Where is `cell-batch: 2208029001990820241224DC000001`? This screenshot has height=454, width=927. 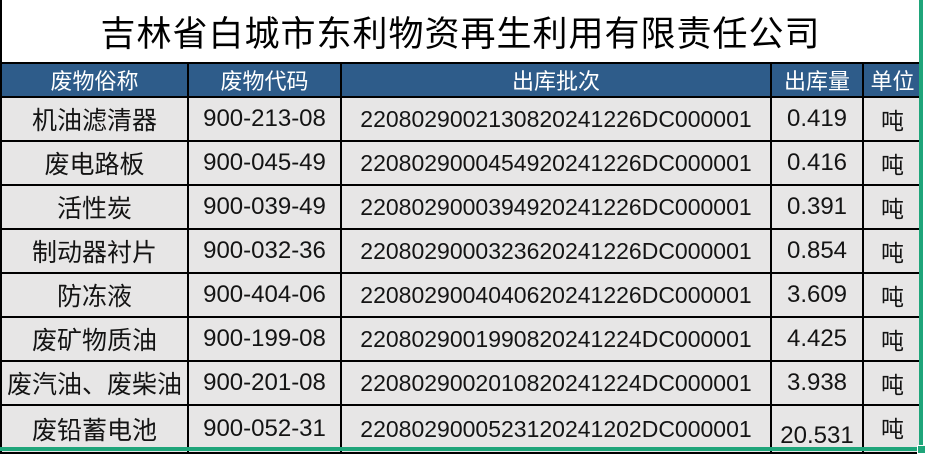
cell-batch: 2208029001990820241224DC000001 is located at coordinates (556, 339).